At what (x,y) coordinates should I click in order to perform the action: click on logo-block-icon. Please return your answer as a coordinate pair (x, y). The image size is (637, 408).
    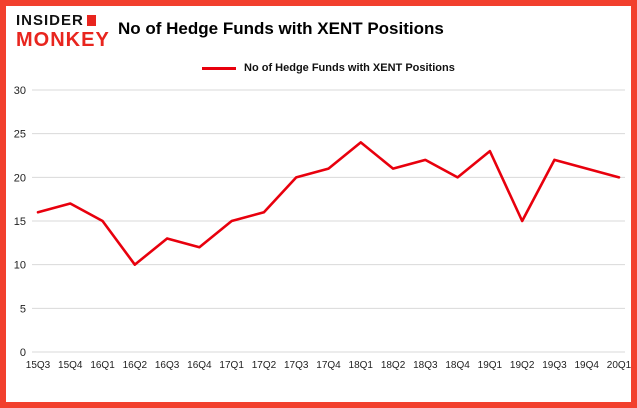
    Looking at the image, I should click on (91, 20).